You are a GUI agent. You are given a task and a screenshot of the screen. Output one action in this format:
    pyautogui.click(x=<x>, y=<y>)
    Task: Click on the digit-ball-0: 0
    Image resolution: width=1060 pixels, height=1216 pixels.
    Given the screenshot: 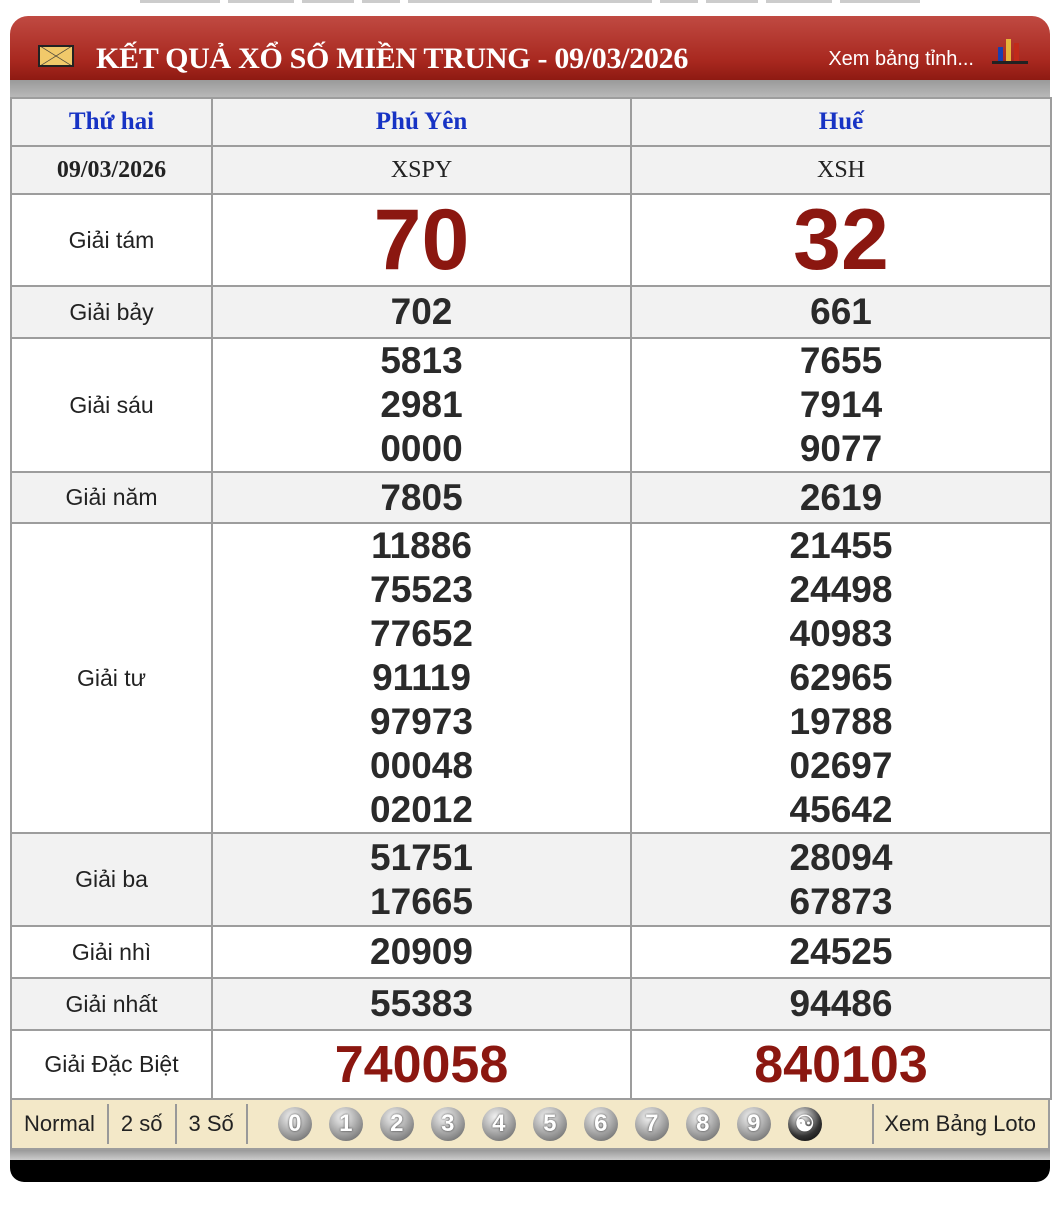 What is the action you would take?
    pyautogui.click(x=294, y=1124)
    